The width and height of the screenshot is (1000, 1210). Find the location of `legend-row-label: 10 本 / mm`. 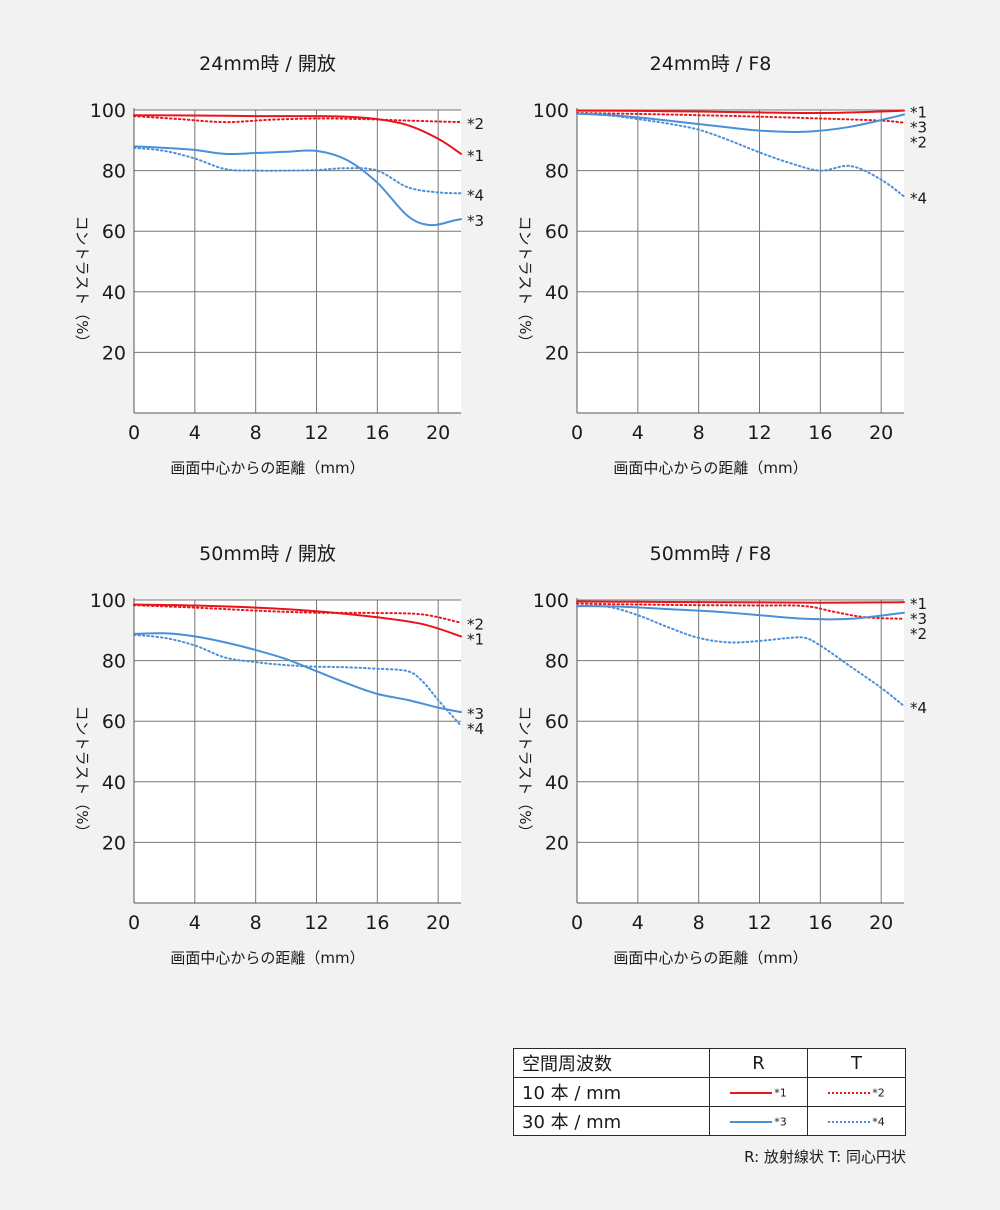

legend-row-label: 10 本 / mm is located at coordinates (611, 1092).